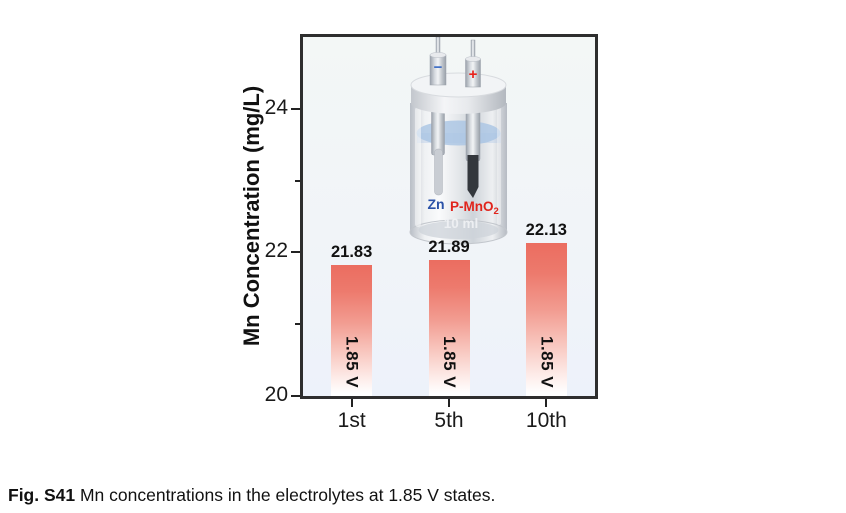 The width and height of the screenshot is (846, 513). I want to click on zn-electrode, so click(438, 148).